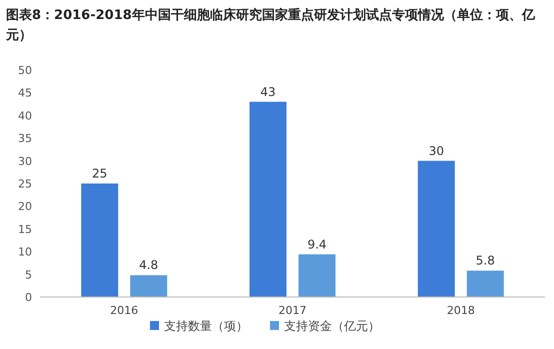 This screenshot has height=349, width=554. Describe the element at coordinates (124, 310) in the screenshot. I see `x-tick-label: 2016` at that location.